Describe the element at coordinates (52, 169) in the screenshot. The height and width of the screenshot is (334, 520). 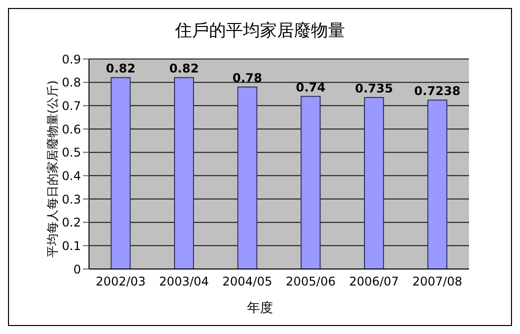
I see `y-axis-title: 平均每人每日的家居廢物量(公斤)` at that location.